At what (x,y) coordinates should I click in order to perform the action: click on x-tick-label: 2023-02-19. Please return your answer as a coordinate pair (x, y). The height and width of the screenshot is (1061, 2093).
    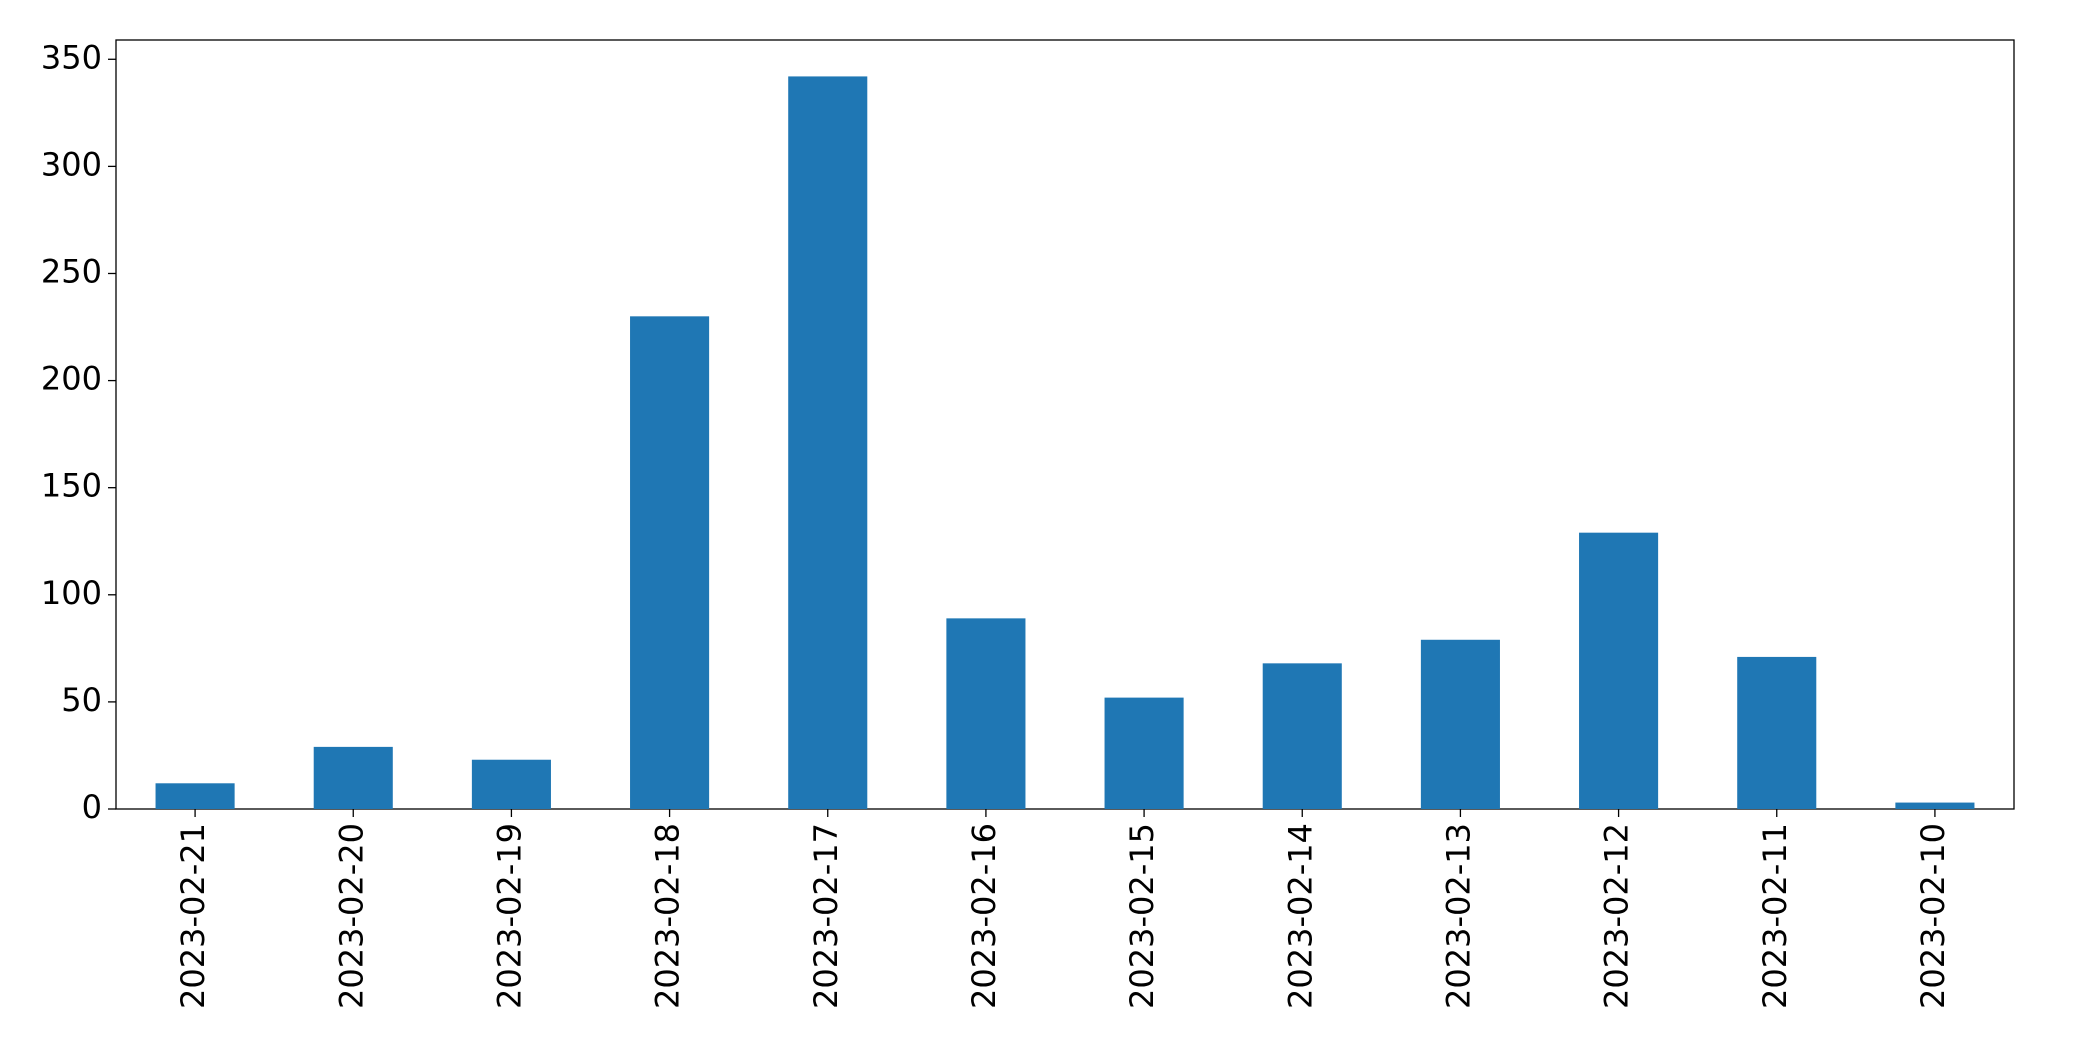
    Looking at the image, I should click on (509, 916).